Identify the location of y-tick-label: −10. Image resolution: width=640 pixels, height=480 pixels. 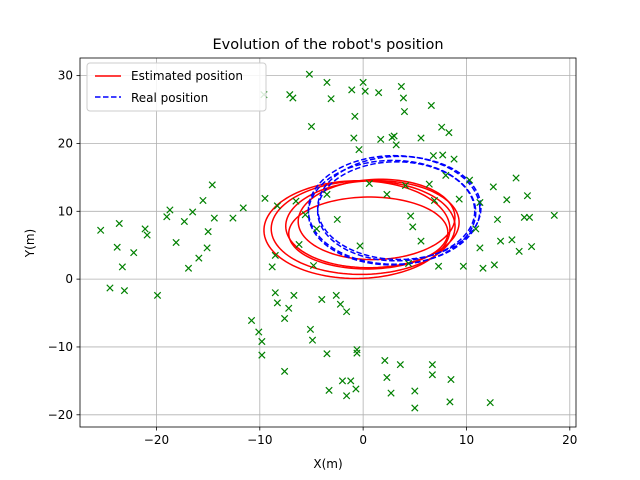
(60, 347).